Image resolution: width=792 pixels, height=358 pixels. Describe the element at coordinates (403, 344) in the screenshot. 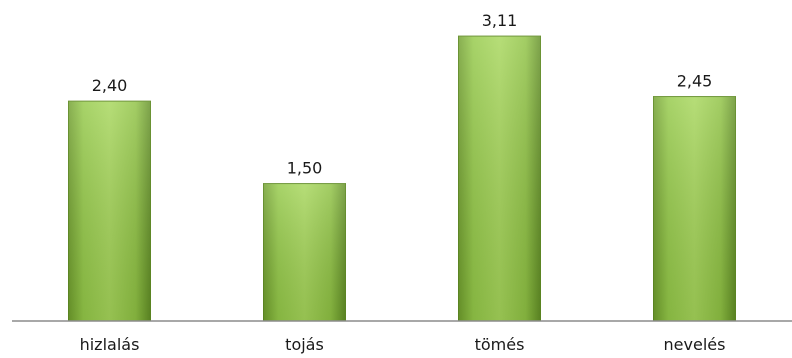

I see `x-tick-labels-group: hizlalás tojás tömés nevelés` at that location.